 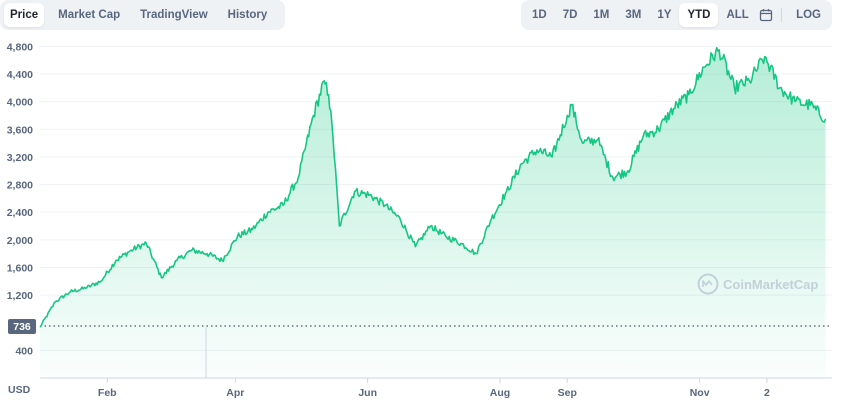 I want to click on calendar-icon, so click(x=766, y=15).